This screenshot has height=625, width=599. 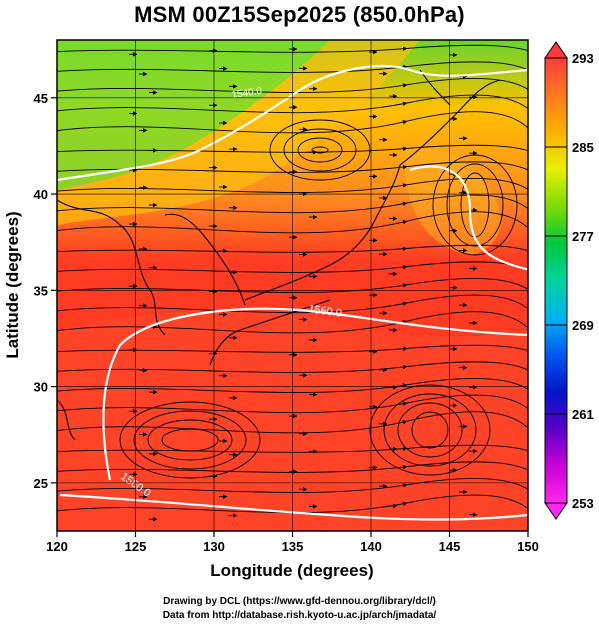 I want to click on warm-core-ne, so click(x=450, y=201).